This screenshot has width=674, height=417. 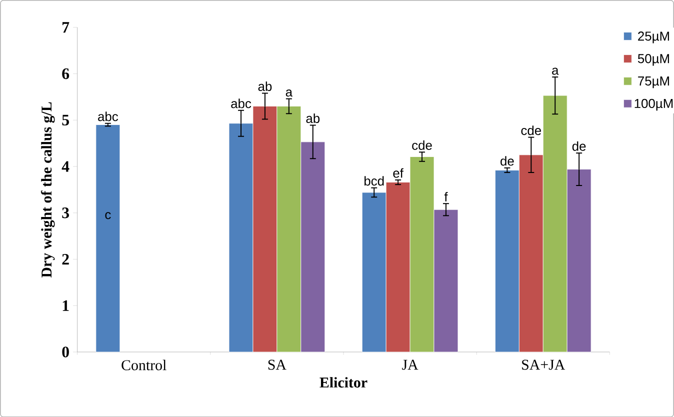 I want to click on data-label: ef, so click(x=398, y=173).